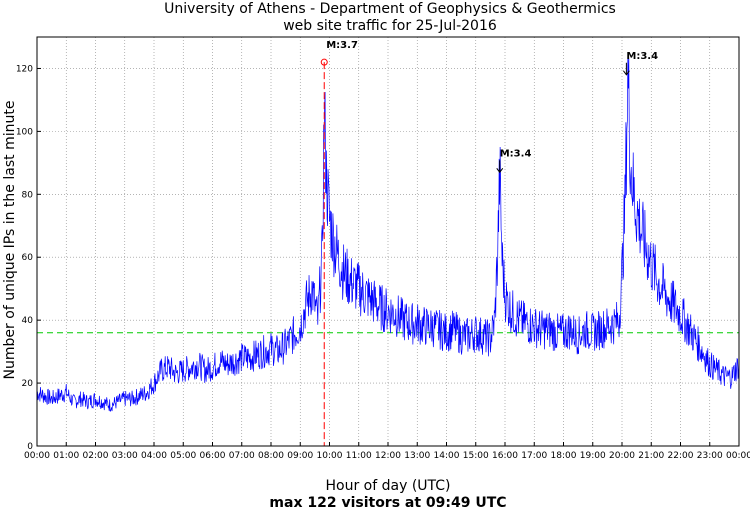  What do you see at coordinates (564, 456) in the screenshot?
I see `x-tick-label: 18:00` at bounding box center [564, 456].